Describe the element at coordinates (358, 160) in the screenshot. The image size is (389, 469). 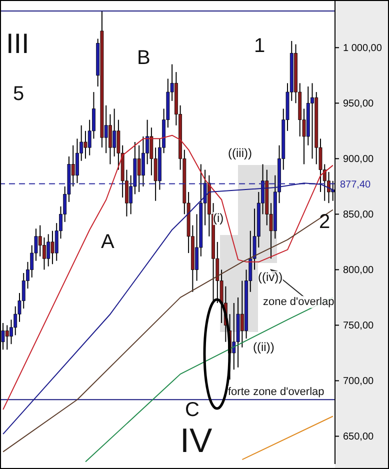
I see `y-tick-label: 900,00` at that location.